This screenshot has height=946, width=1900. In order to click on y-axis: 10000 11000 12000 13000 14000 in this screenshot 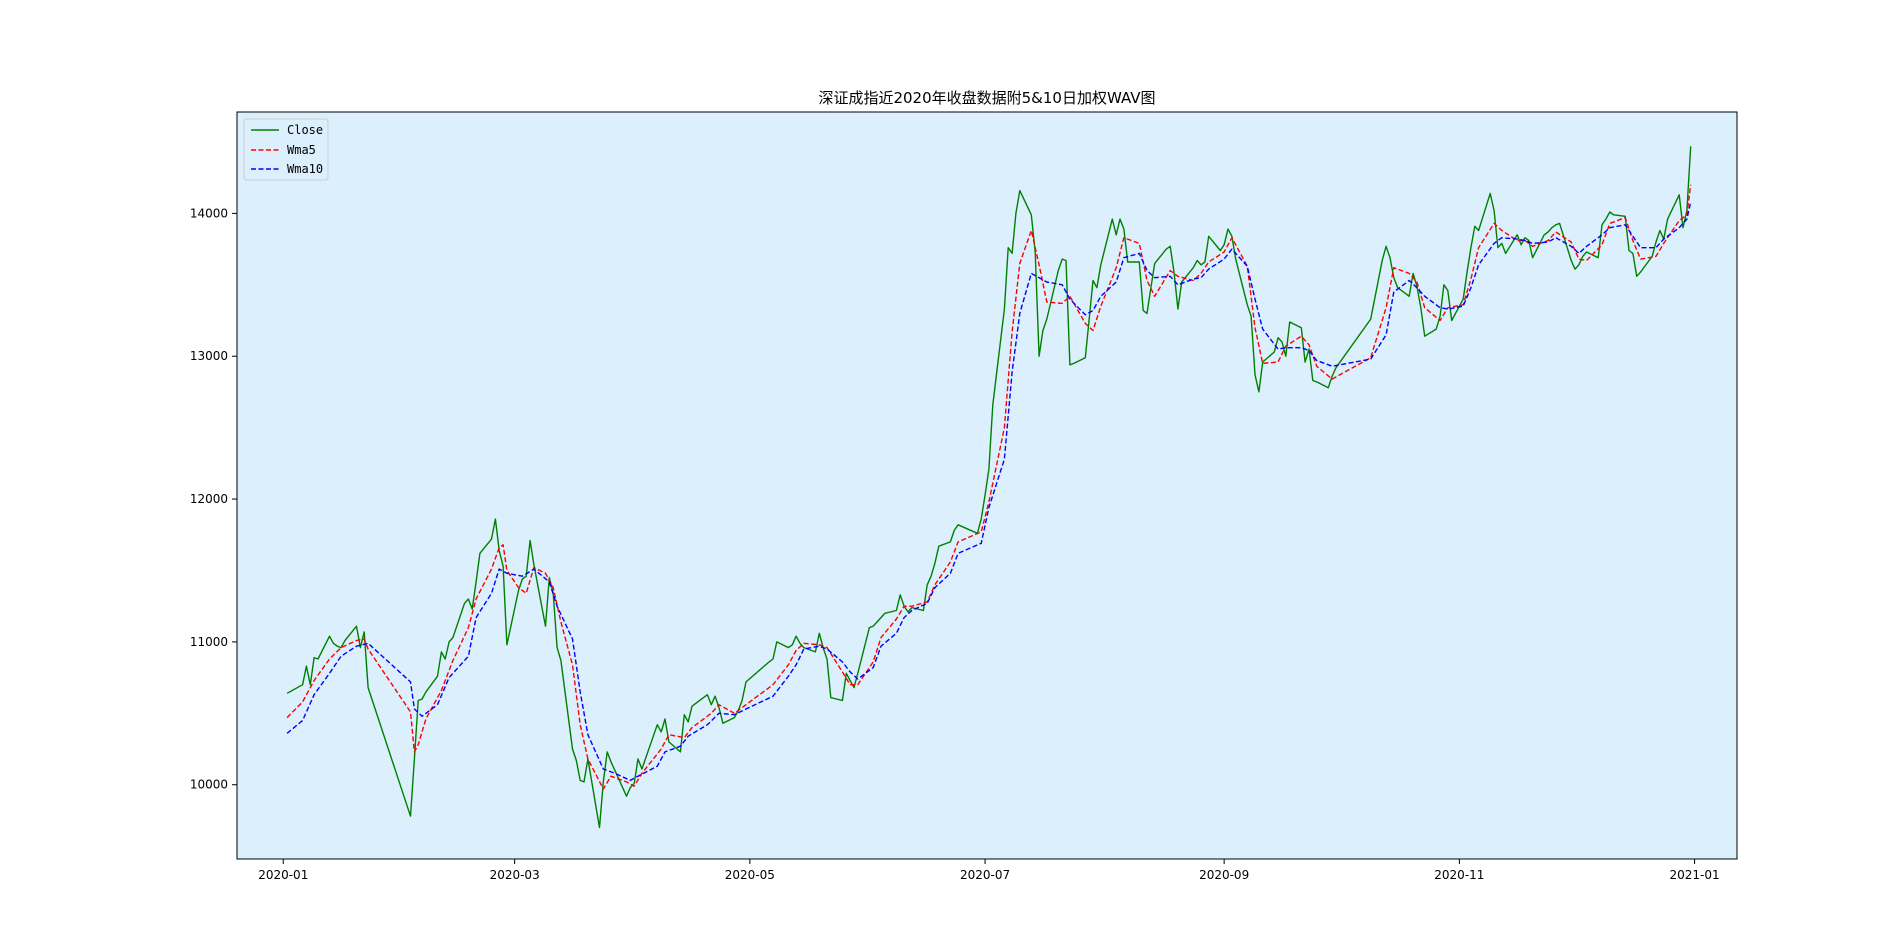, I will do `click(213, 499)`.